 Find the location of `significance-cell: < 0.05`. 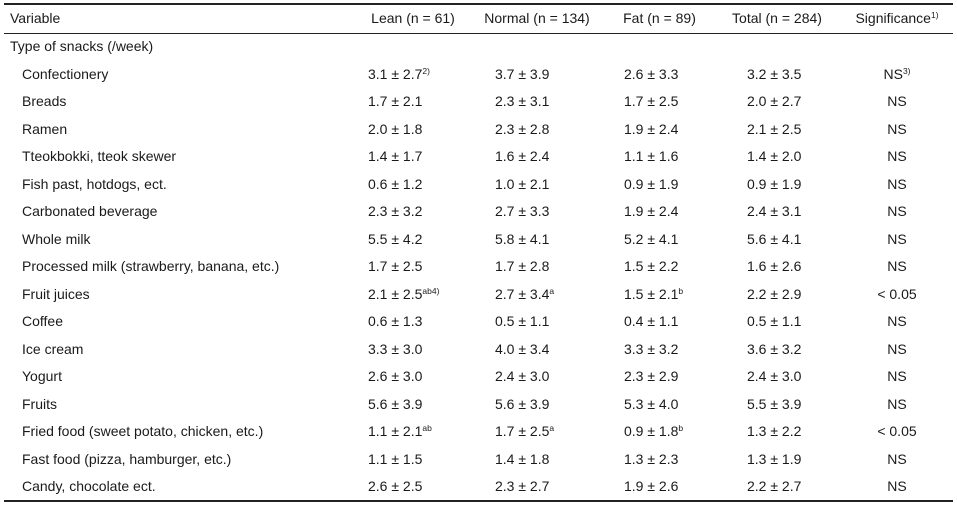

significance-cell: < 0.05 is located at coordinates (897, 295).